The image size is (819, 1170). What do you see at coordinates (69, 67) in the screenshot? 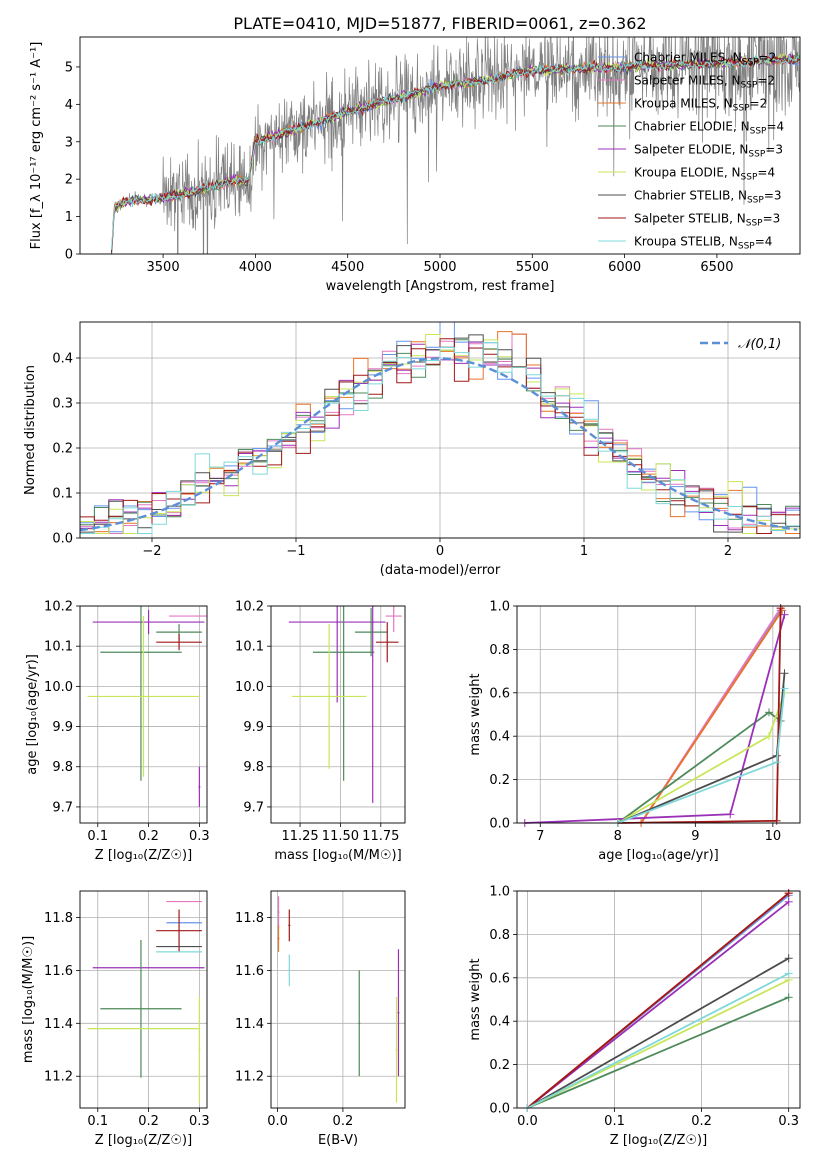
I see `spectrum-ytick-label: 5` at bounding box center [69, 67].